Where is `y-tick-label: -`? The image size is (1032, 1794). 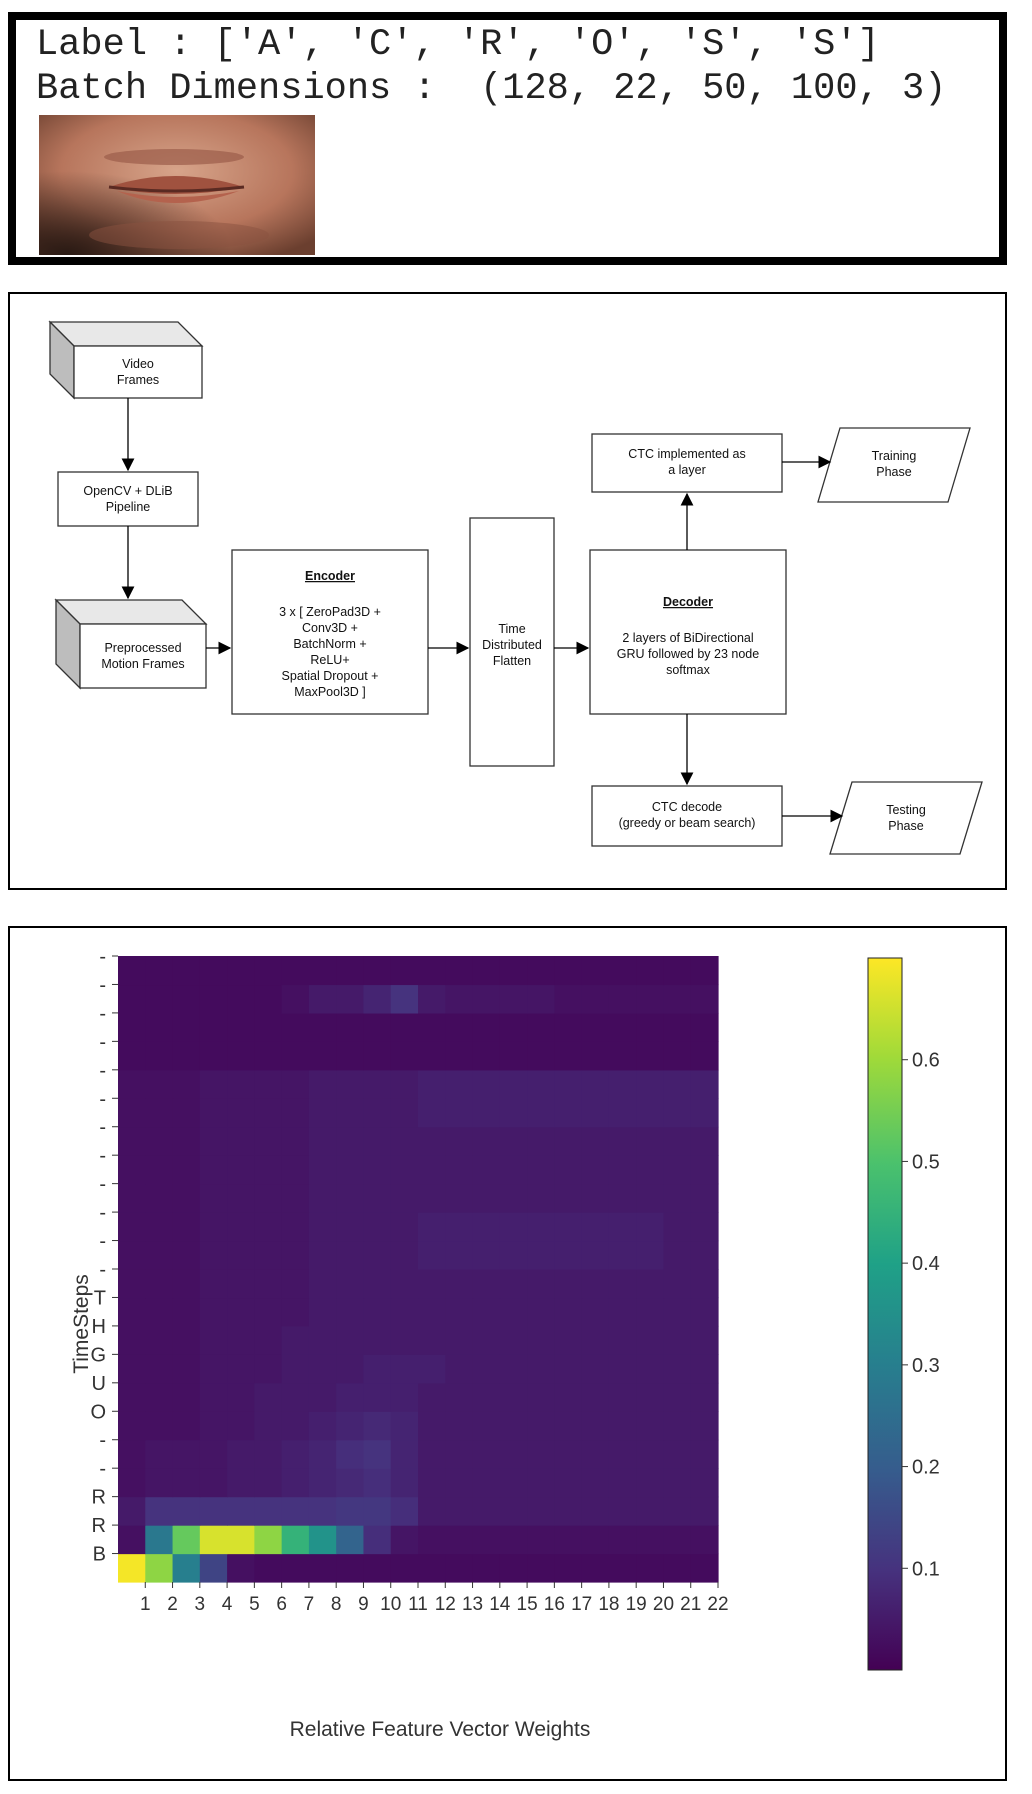
y-tick-label: - is located at coordinates (102, 1469).